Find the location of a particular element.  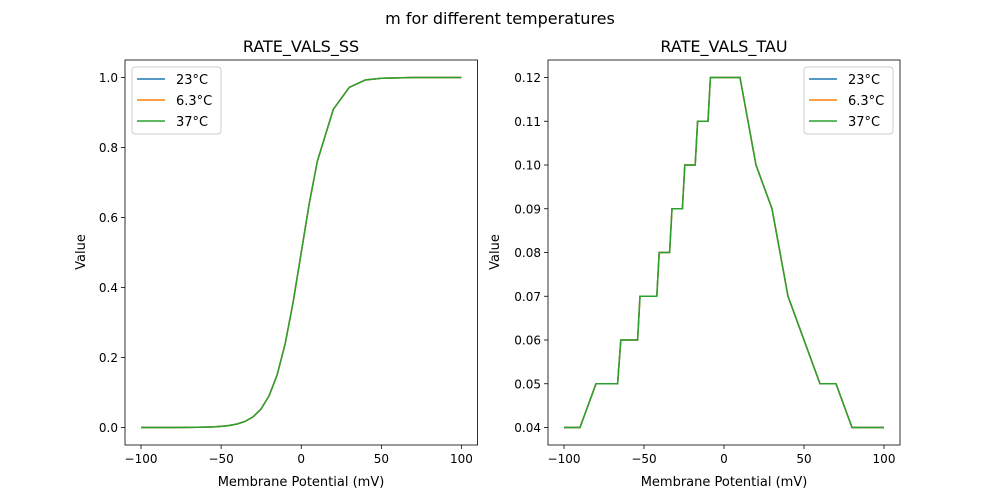

y-tick-label: 0.11 is located at coordinates (527, 122).